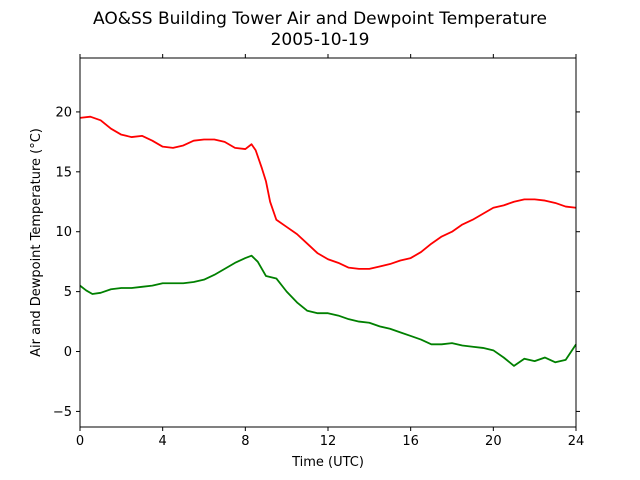  What do you see at coordinates (320, 40) in the screenshot?
I see `chart-subtitle: 2005-10-19` at bounding box center [320, 40].